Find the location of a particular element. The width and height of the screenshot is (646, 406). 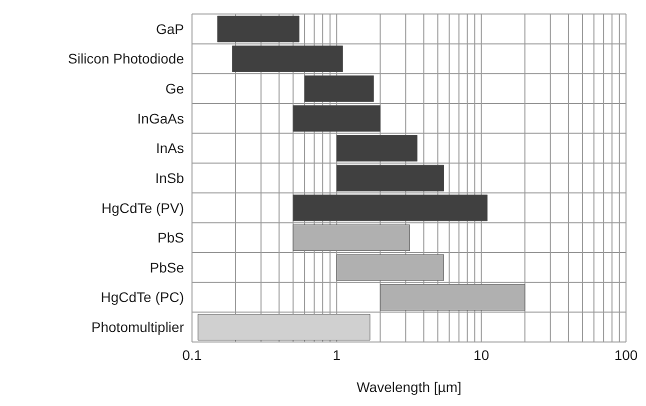

y-tick-label: HgCdTe (PV) is located at coordinates (143, 208).